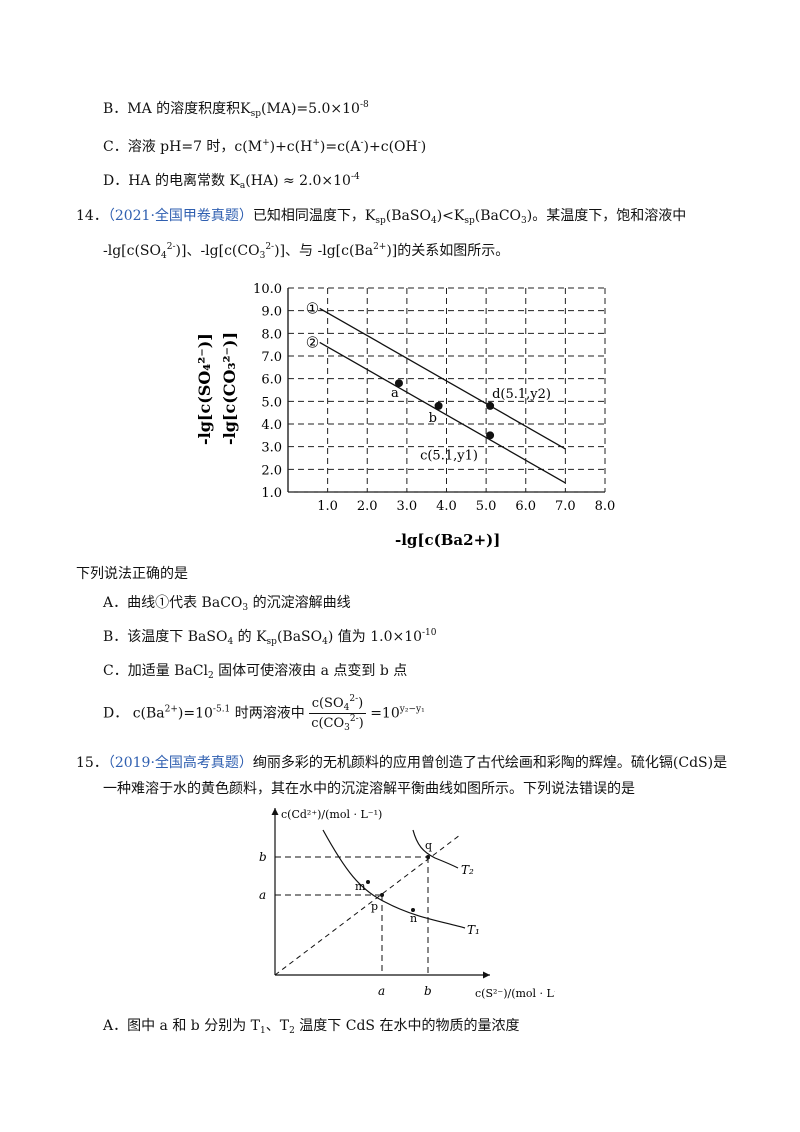 The image size is (800, 1132). Describe the element at coordinates (271, 380) in the screenshot. I see `y-tick-label: 6.0` at that location.